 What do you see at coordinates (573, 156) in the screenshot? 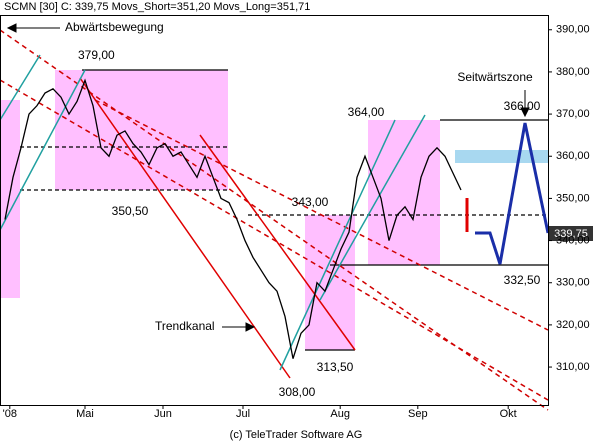
I see `y-tick-label: 360,00` at bounding box center [573, 156].